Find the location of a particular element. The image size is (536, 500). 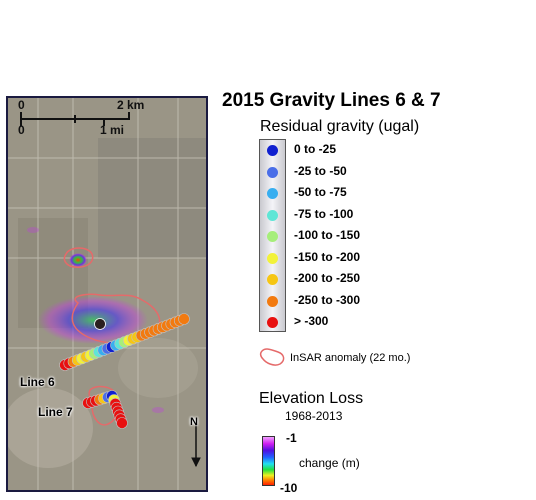

elevation-mid-label: change (m) is located at coordinates (329, 463).